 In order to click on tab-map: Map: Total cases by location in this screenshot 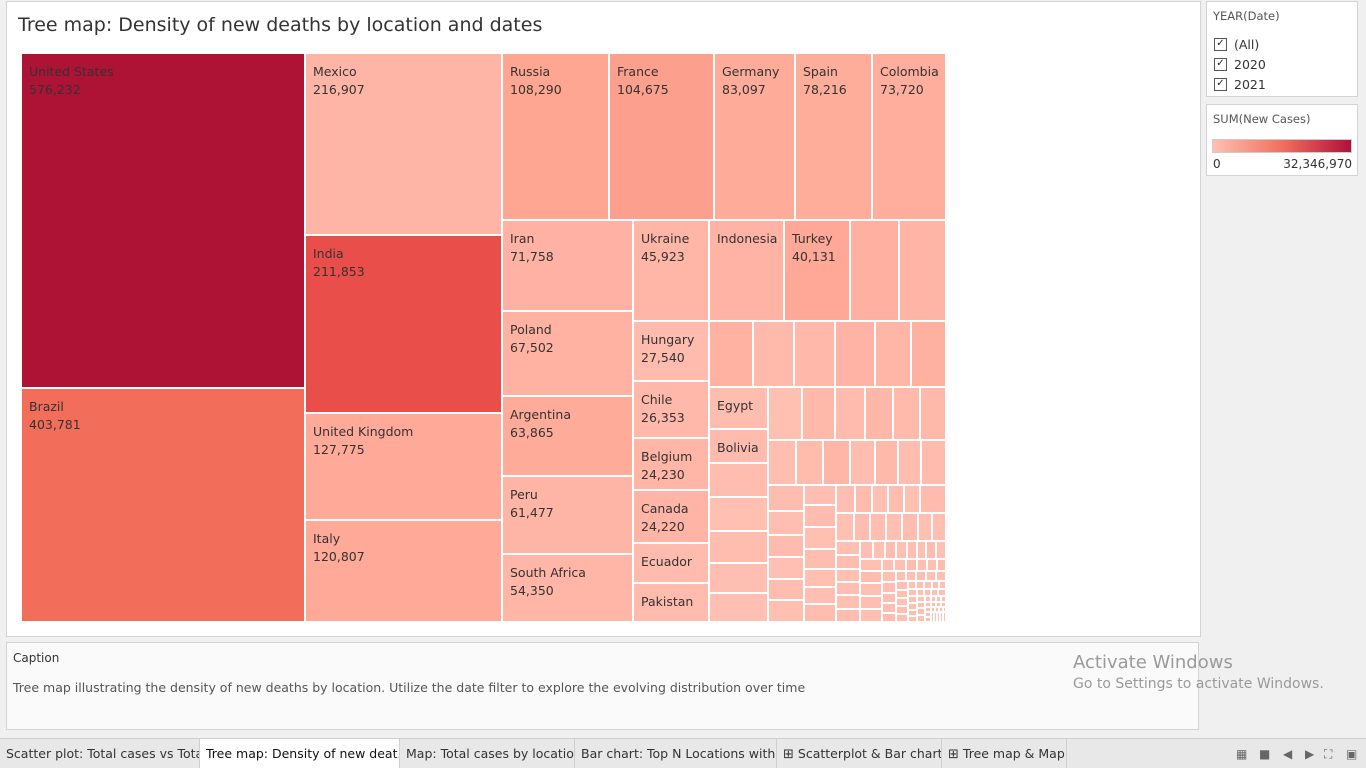, I will do `click(487, 753)`.